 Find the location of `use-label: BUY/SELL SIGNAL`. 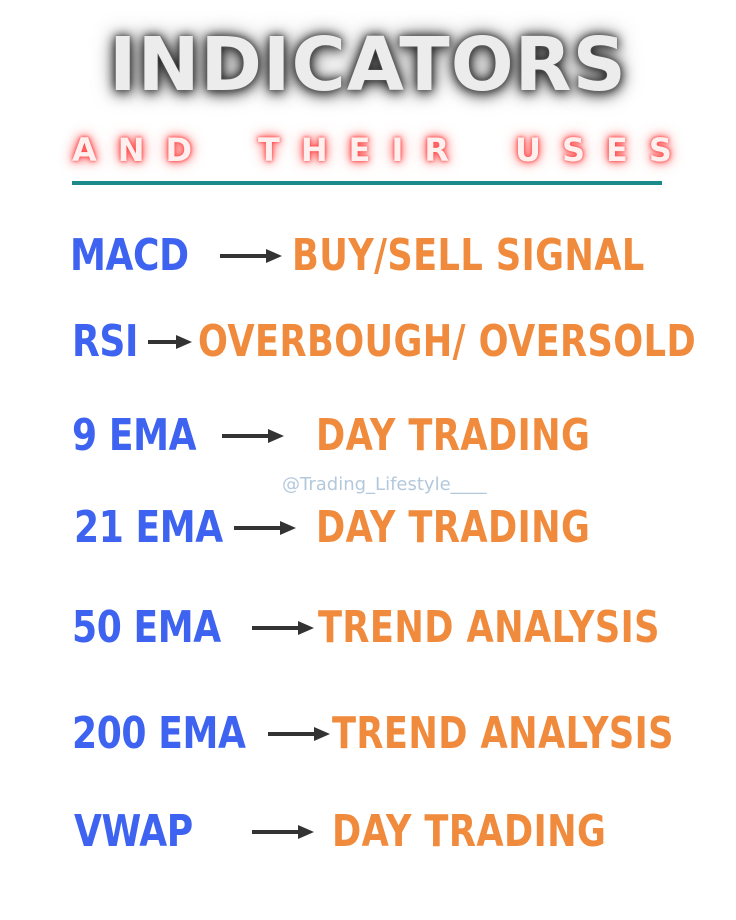

use-label: BUY/SELL SIGNAL is located at coordinates (468, 255).